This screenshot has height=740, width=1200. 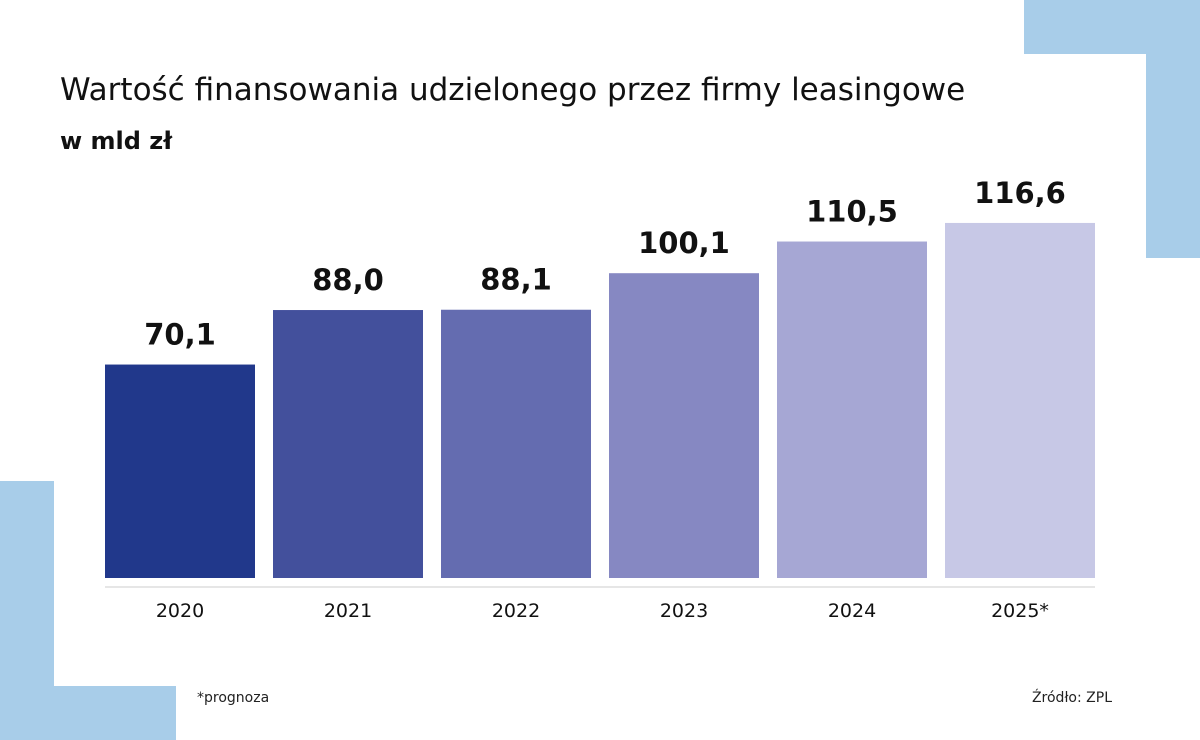 I want to click on bar-2024, so click(x=852, y=409).